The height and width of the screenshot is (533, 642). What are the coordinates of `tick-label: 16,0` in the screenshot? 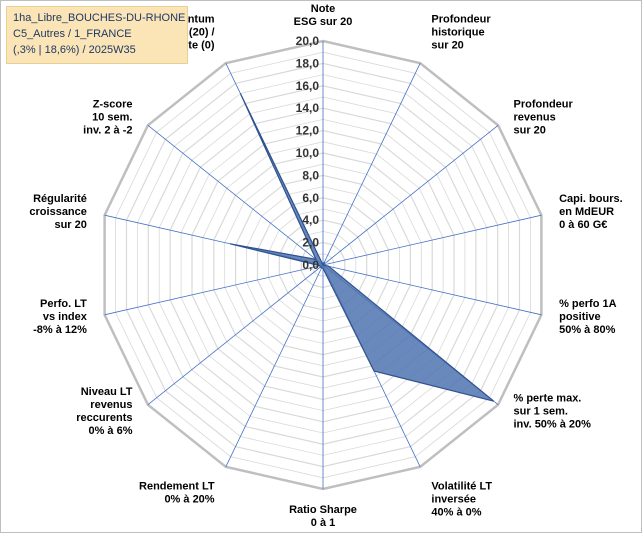 It's located at (308, 86).